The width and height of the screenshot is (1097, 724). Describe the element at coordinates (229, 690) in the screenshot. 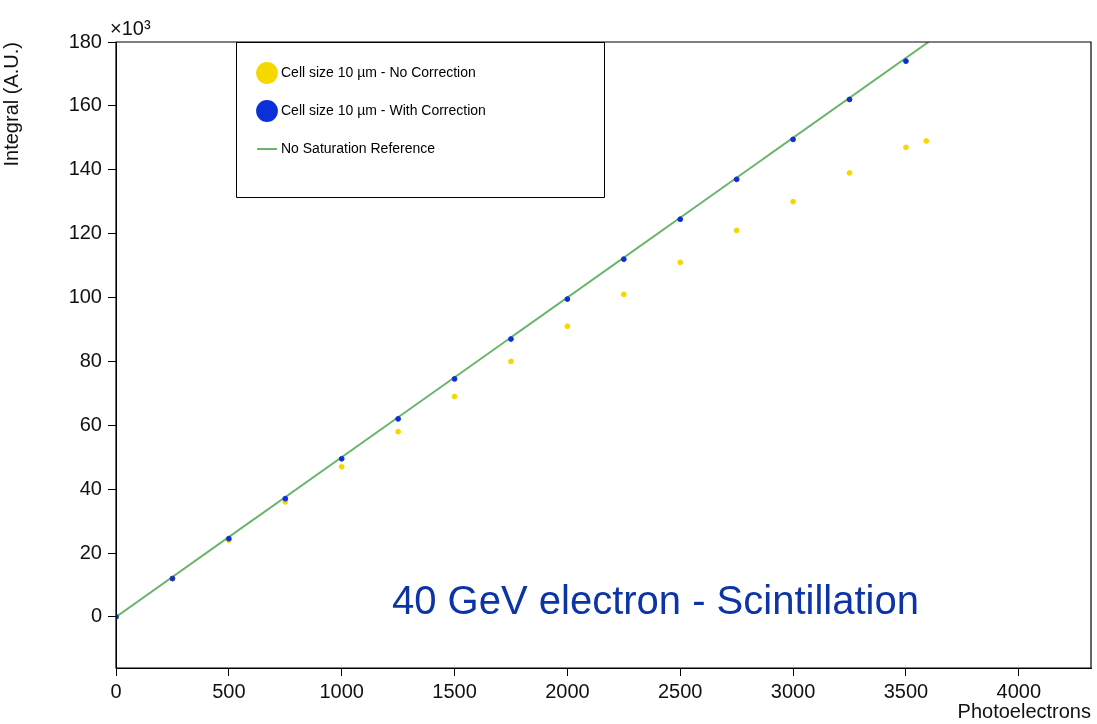

I see `x-tick-label: 500` at that location.